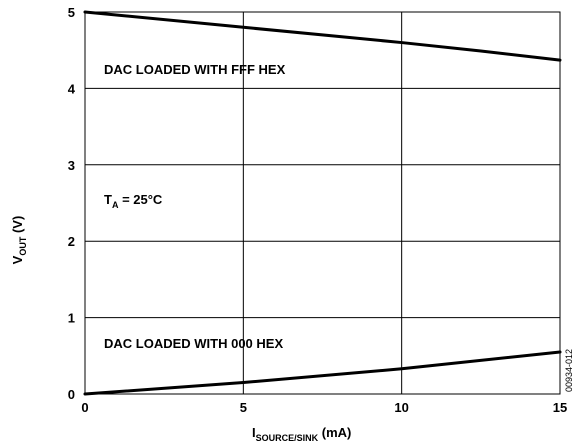 Image resolution: width=578 pixels, height=444 pixels. Describe the element at coordinates (17, 259) in the screenshot. I see `y-axis-label-main: V` at that location.